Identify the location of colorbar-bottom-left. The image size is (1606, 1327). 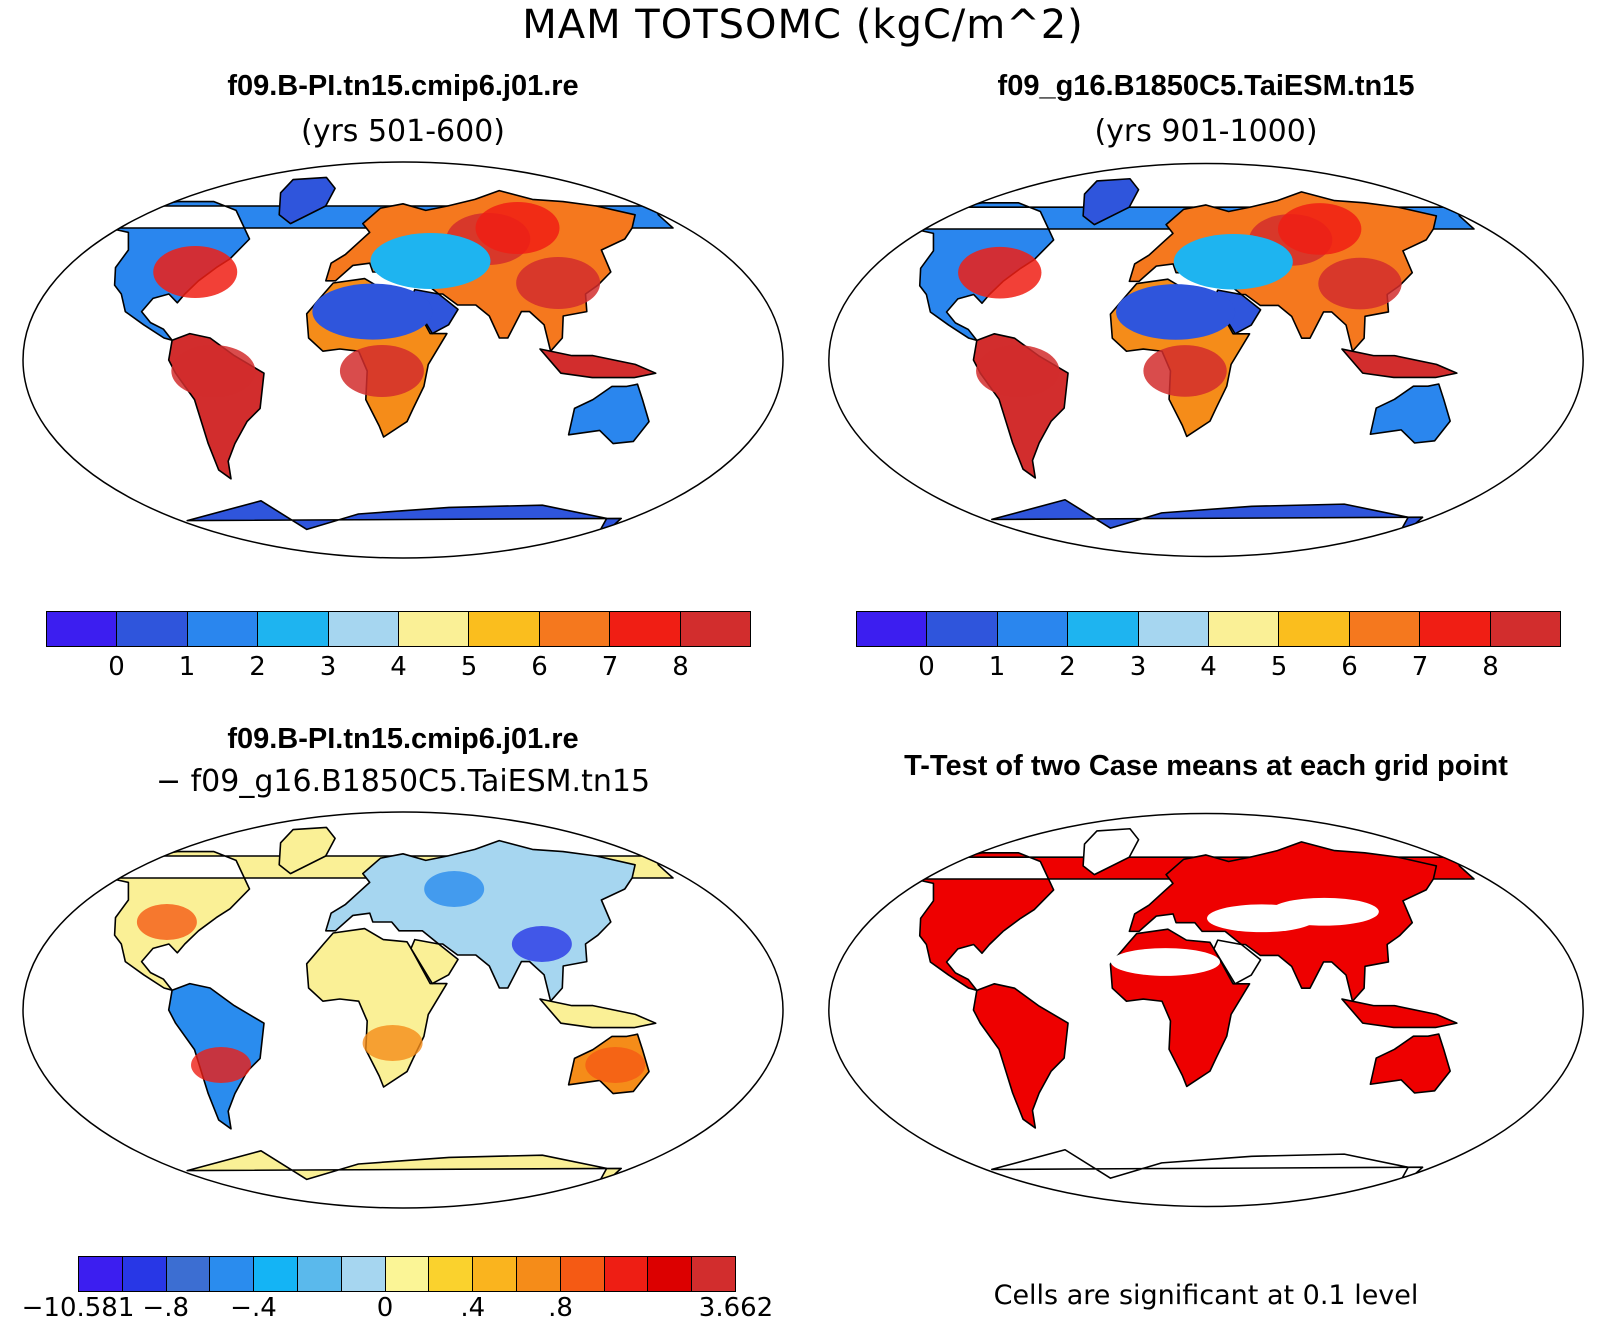
(407, 1274).